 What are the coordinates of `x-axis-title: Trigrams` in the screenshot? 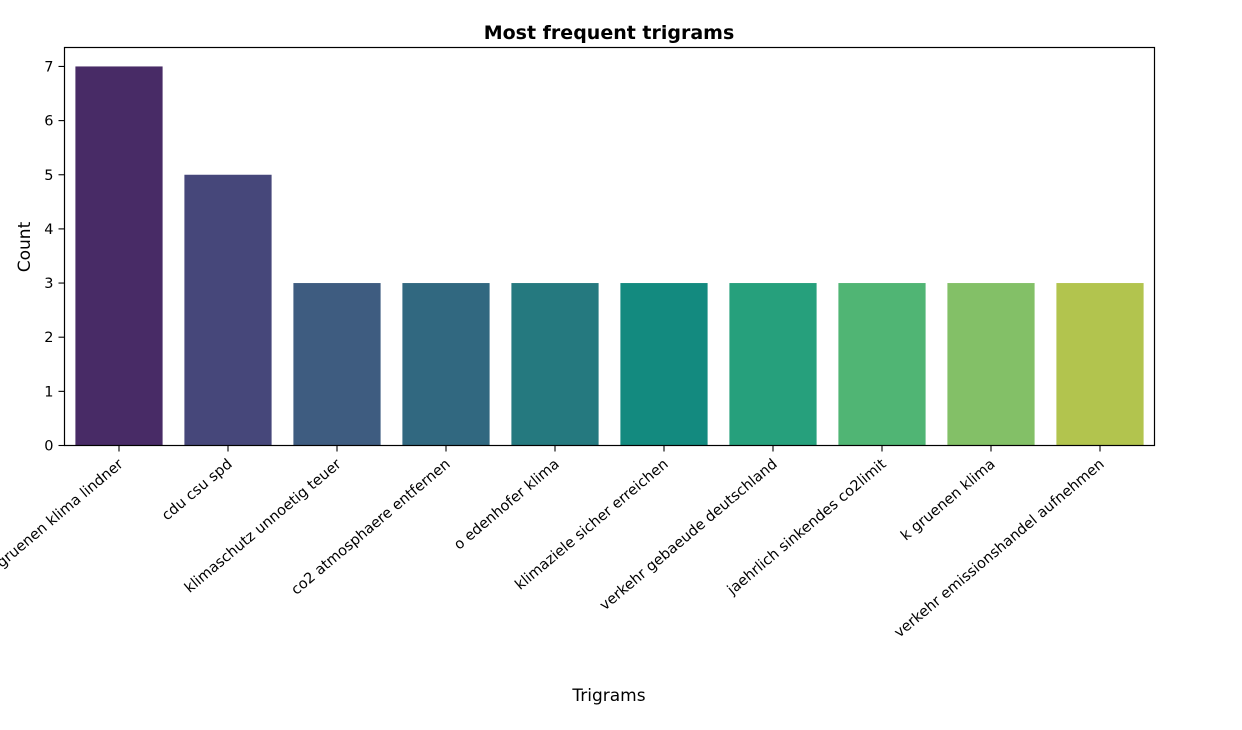 It's located at (608, 696).